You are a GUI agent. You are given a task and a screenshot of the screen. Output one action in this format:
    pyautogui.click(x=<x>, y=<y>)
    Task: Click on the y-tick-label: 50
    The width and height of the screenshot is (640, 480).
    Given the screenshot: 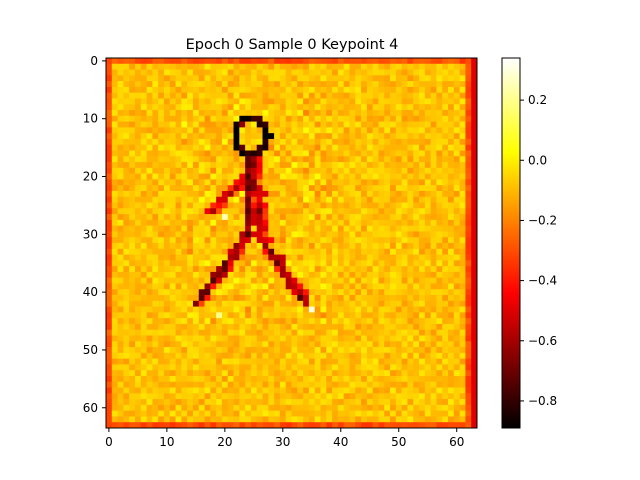 What is the action you would take?
    pyautogui.click(x=90, y=350)
    